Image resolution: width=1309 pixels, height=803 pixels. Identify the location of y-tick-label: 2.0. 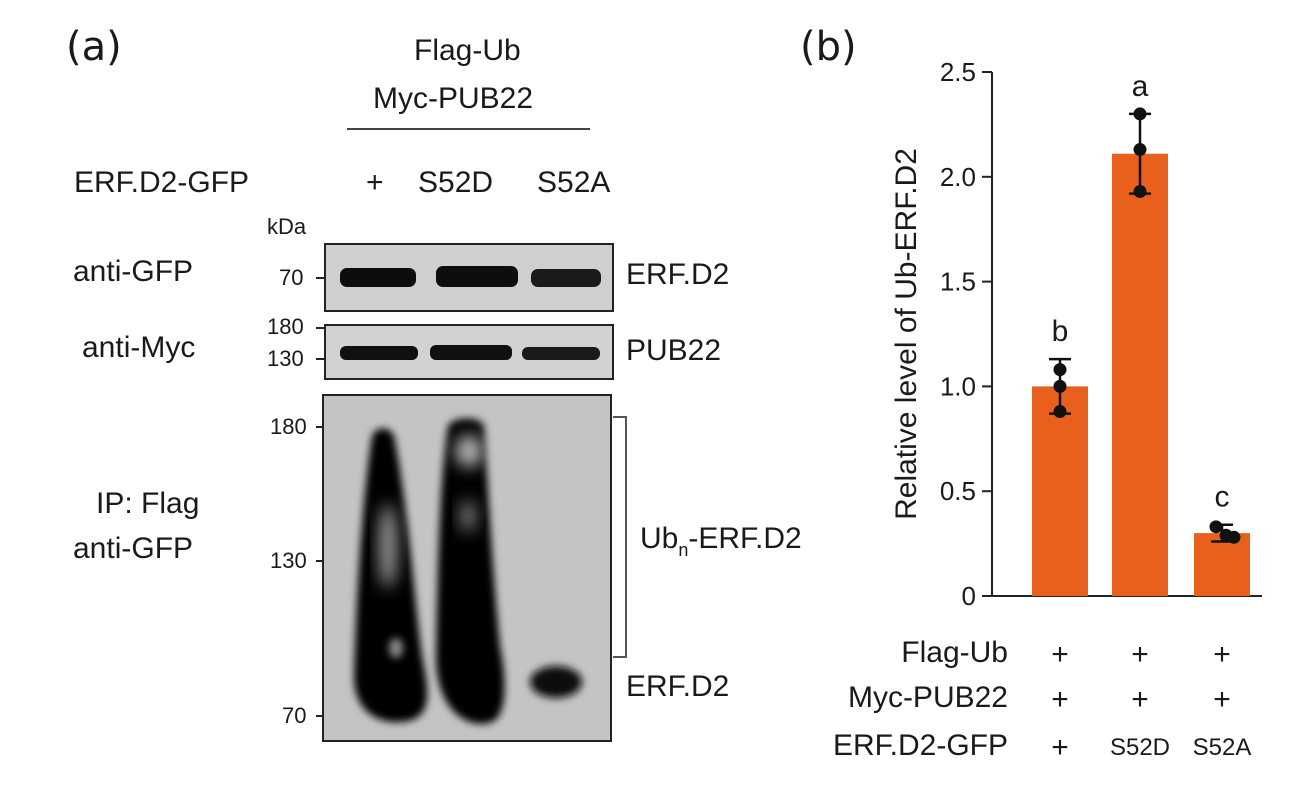
(958, 177).